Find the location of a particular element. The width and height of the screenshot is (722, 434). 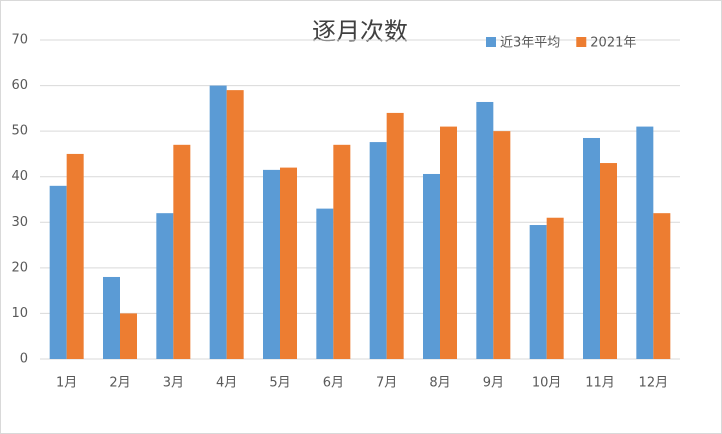

legend-label: 2021年 is located at coordinates (613, 43).